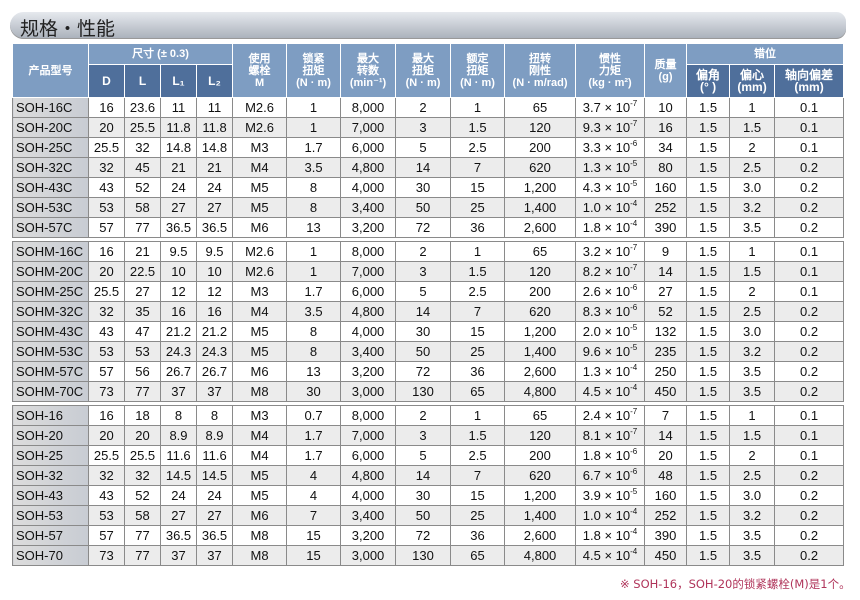 Image resolution: width=860 pixels, height=600 pixels. What do you see at coordinates (50, 331) in the screenshot?
I see `cell-model: SOHM-43C` at bounding box center [50, 331].